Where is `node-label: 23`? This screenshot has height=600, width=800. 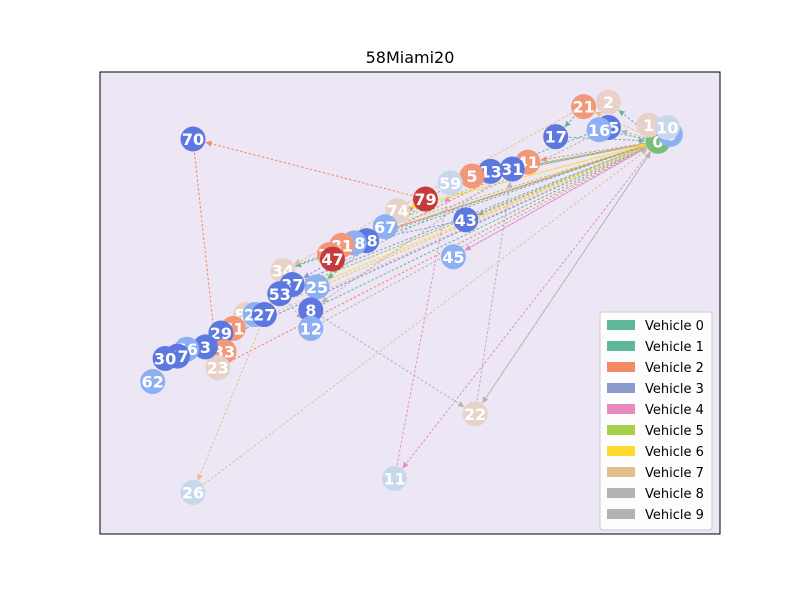
node-label: 23 is located at coordinates (218, 368).